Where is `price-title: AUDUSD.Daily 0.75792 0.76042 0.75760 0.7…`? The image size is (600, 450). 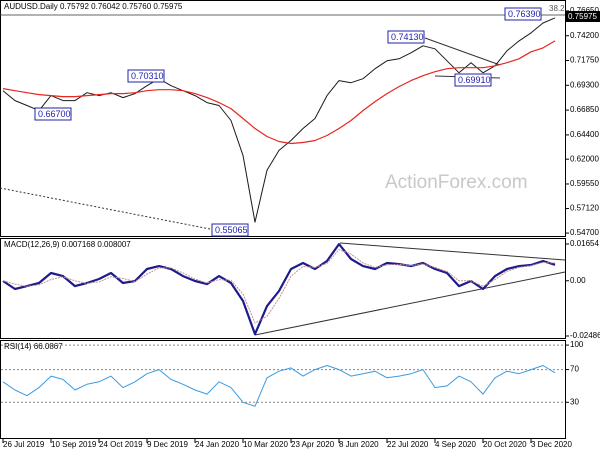
price-title: AUDUSD.Daily 0.75792 0.76042 0.75760 0.7… is located at coordinates (93, 6).